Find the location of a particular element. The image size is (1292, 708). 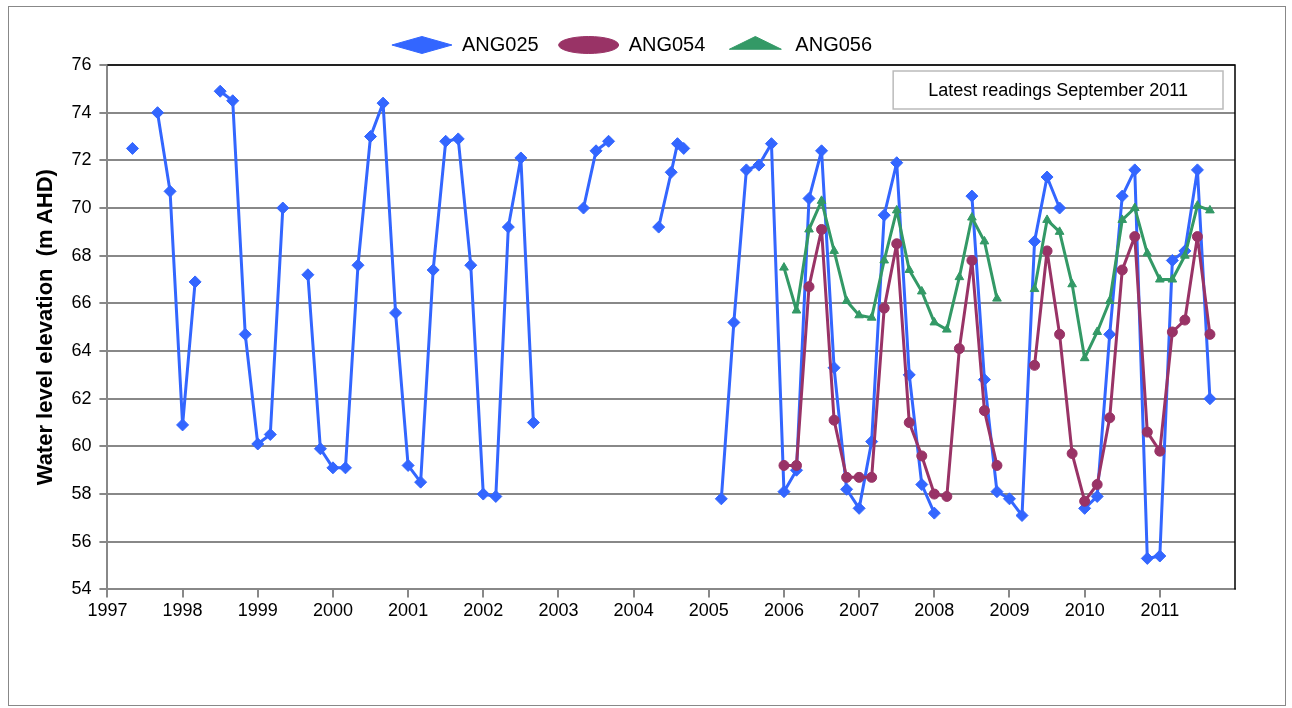

y-tick-label: 64 is located at coordinates (81, 350).